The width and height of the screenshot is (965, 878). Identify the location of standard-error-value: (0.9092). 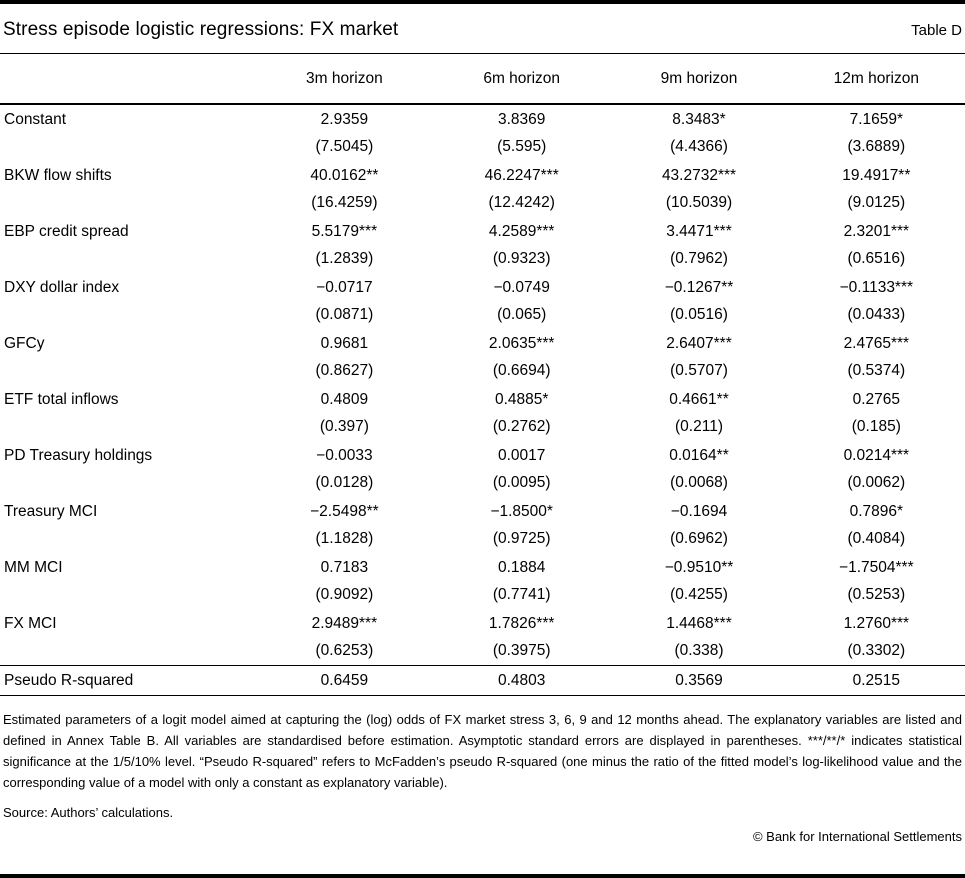
(344, 594).